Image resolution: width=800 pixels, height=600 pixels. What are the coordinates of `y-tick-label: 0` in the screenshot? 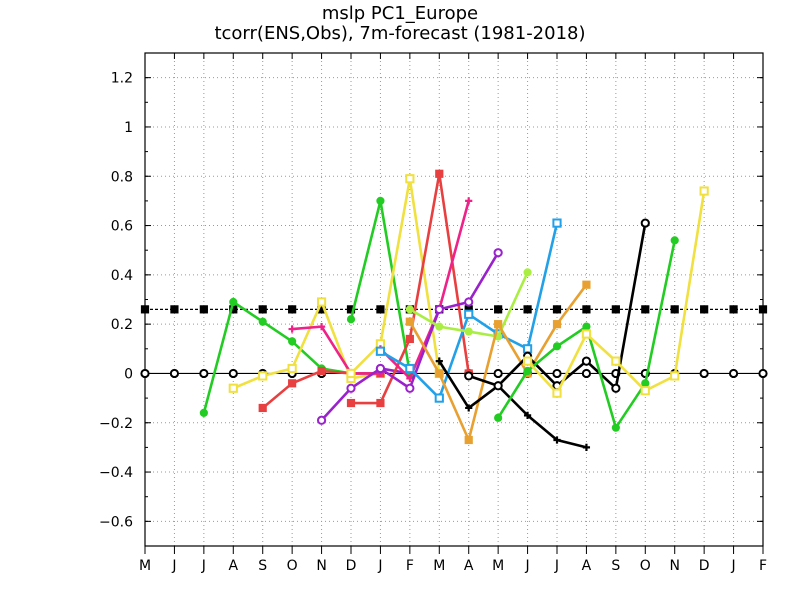 It's located at (128, 374).